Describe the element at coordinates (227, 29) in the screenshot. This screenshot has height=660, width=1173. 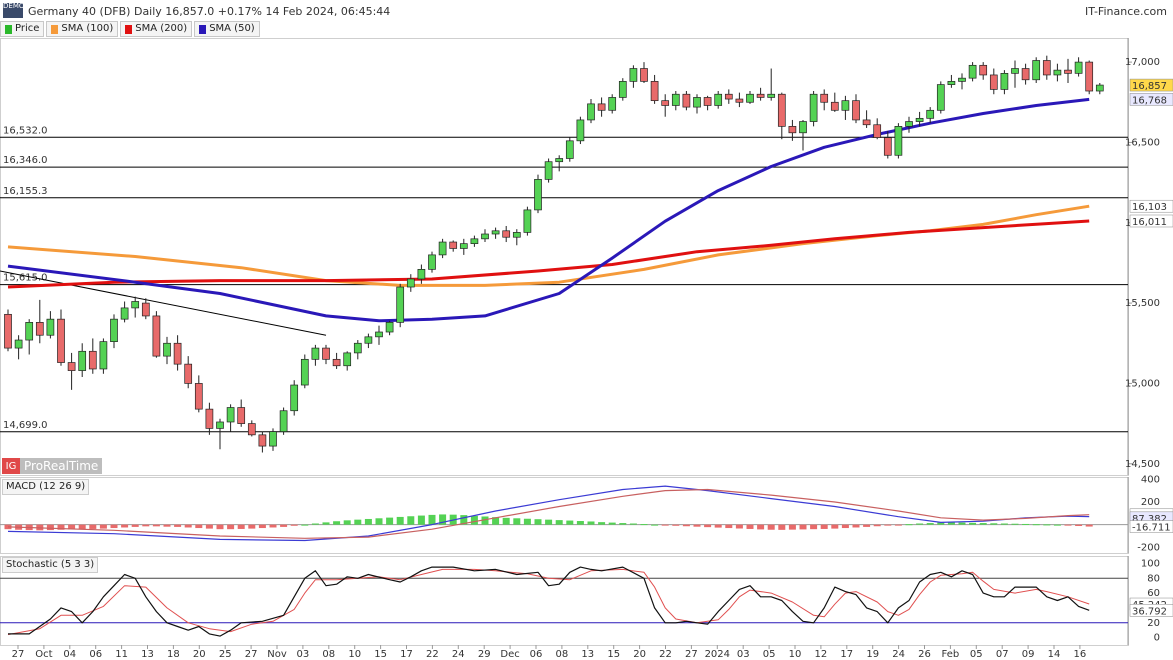
I see `legend-item-sma50: SMA (50)` at that location.